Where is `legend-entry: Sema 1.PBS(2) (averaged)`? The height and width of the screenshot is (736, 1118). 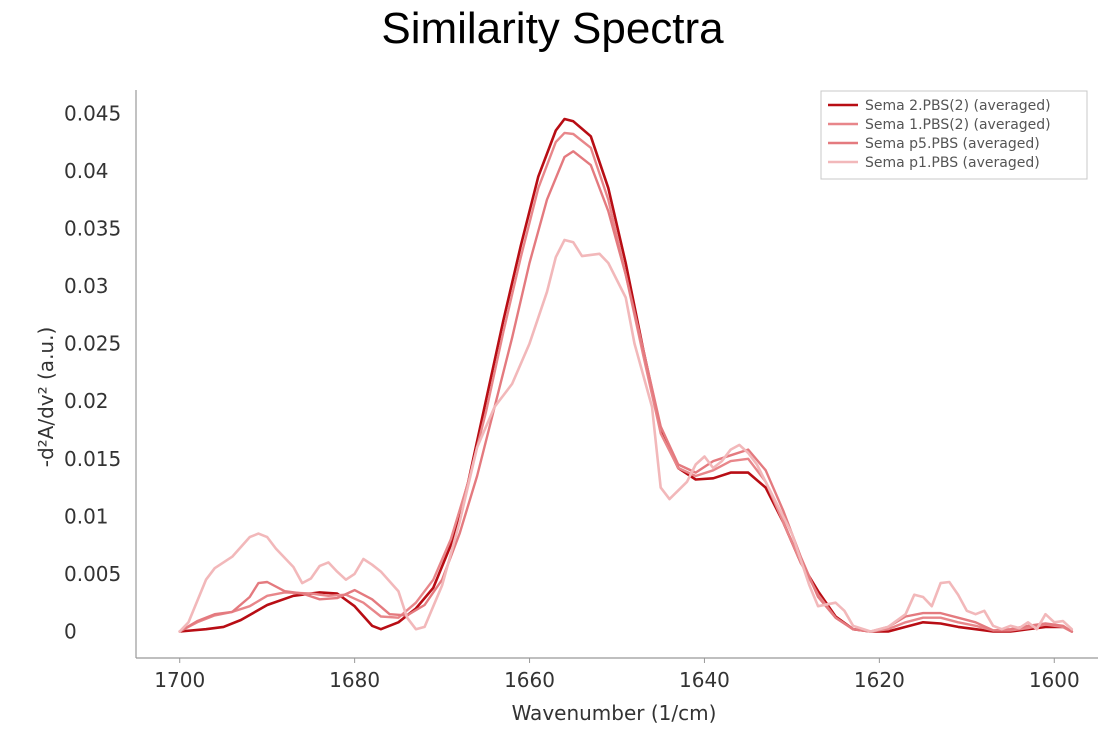
legend-entry: Sema 1.PBS(2) (averaged) is located at coordinates (958, 125).